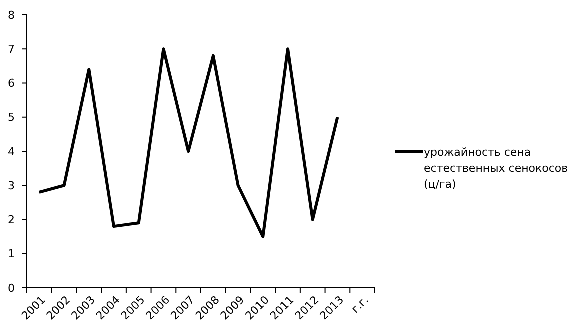  What do you see at coordinates (11, 254) in the screenshot?
I see `y-tick-label: 1` at bounding box center [11, 254].